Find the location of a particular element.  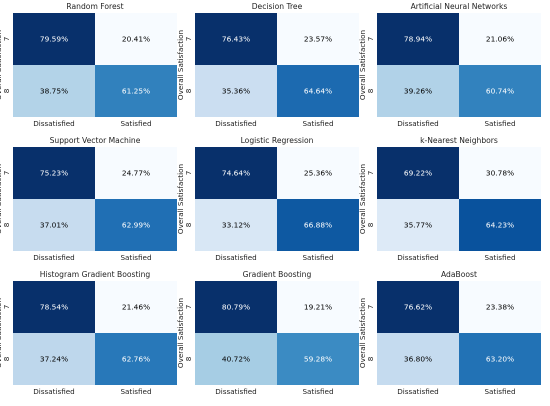

panel-title: Decision Tree is located at coordinates (277, 6).